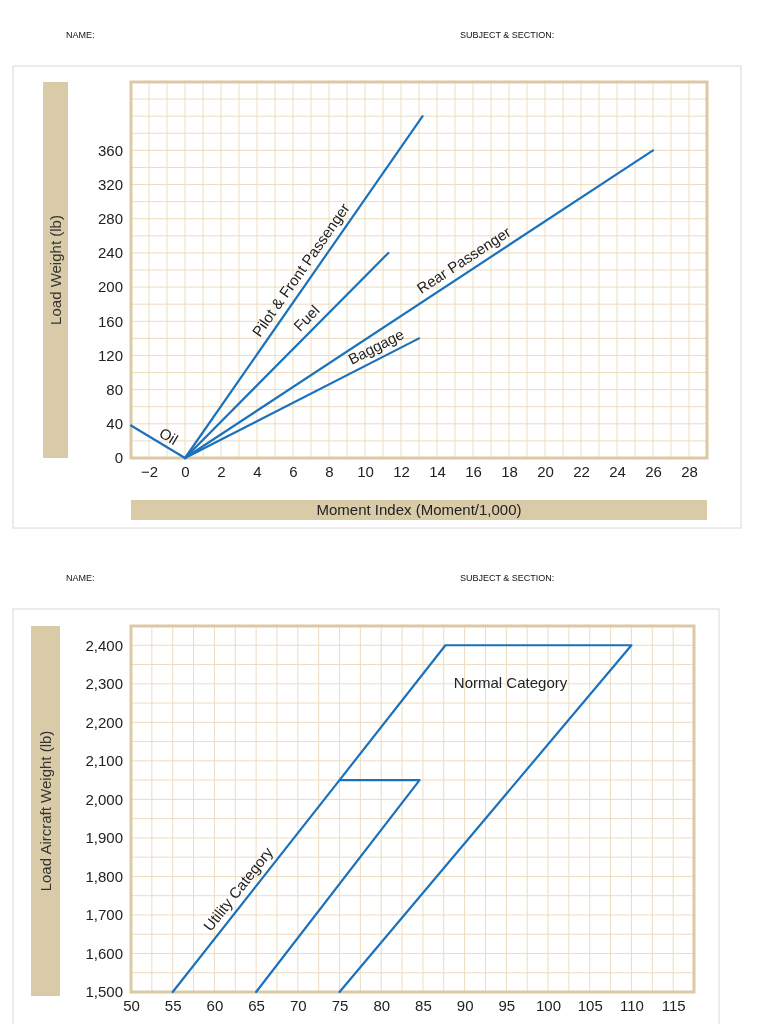 The image size is (768, 1024). What do you see at coordinates (104, 915) in the screenshot?
I see `y-tick-label: 1,700` at bounding box center [104, 915].